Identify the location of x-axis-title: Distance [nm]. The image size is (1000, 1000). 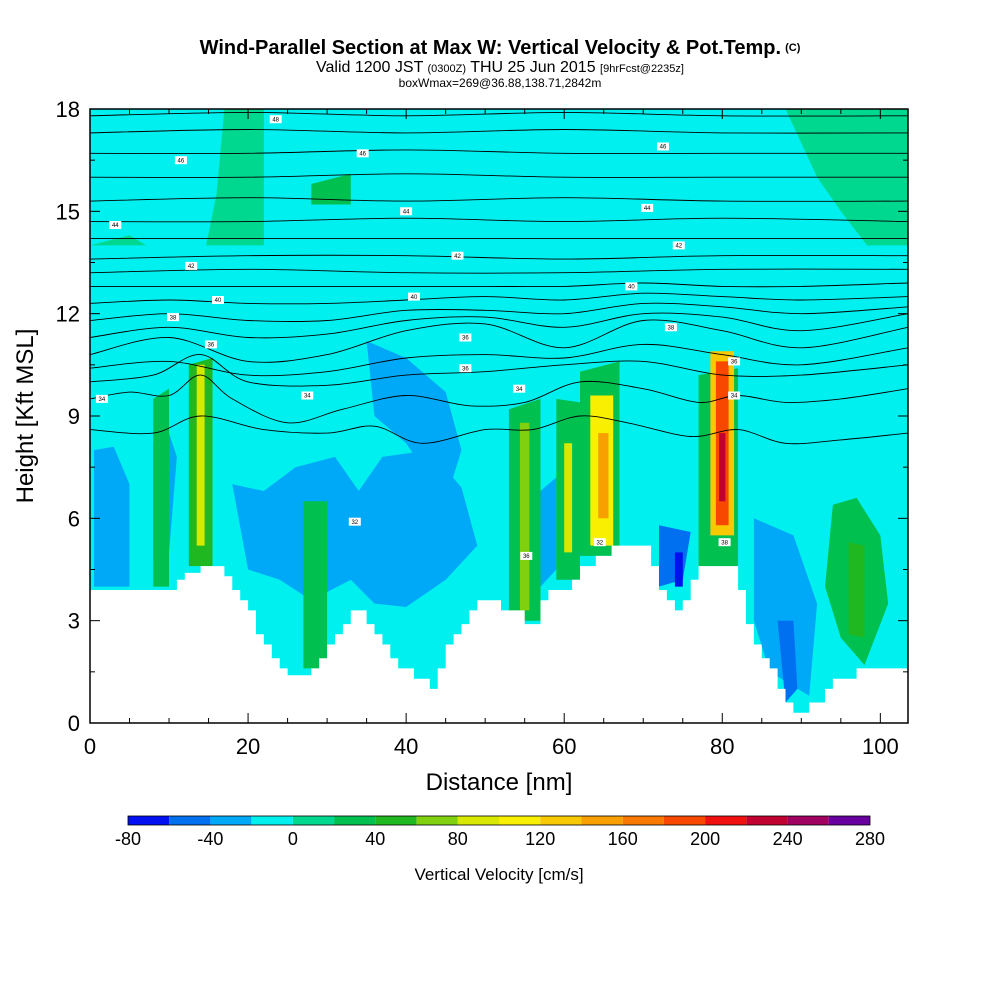
(499, 782).